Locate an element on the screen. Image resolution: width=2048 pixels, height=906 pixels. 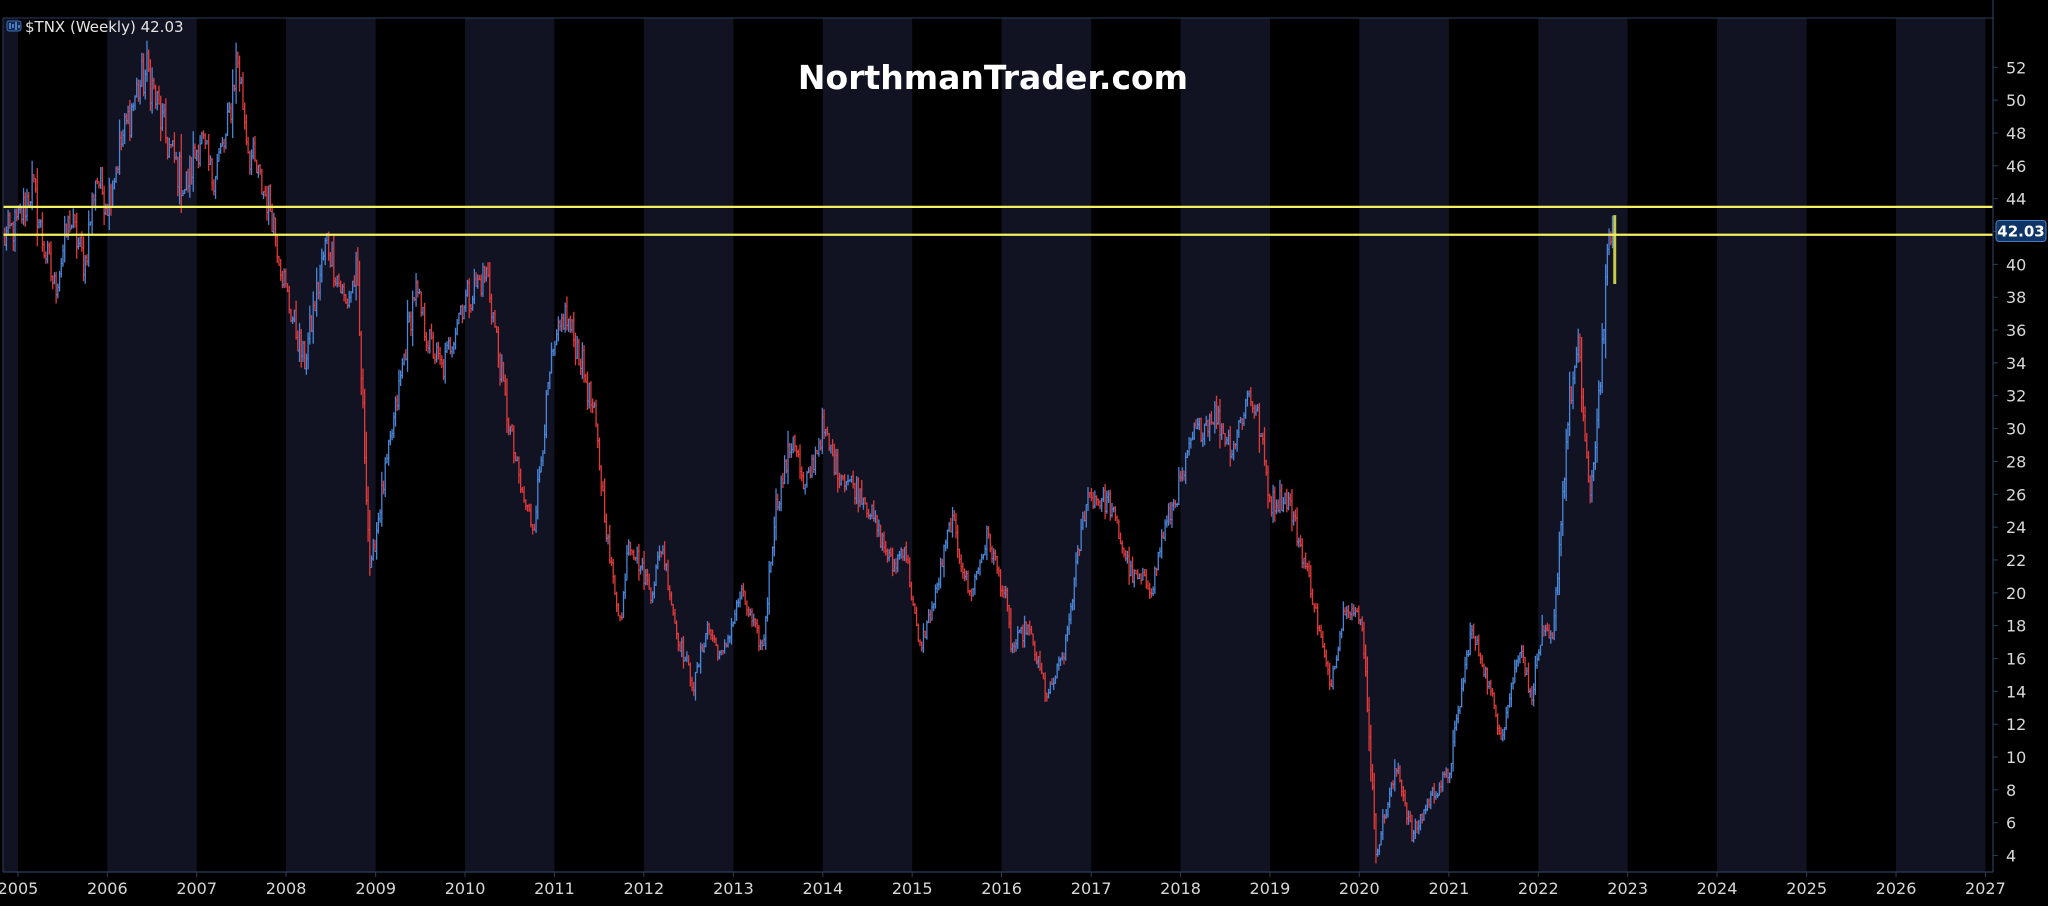
y-tick-label: 20 is located at coordinates (2016, 593).